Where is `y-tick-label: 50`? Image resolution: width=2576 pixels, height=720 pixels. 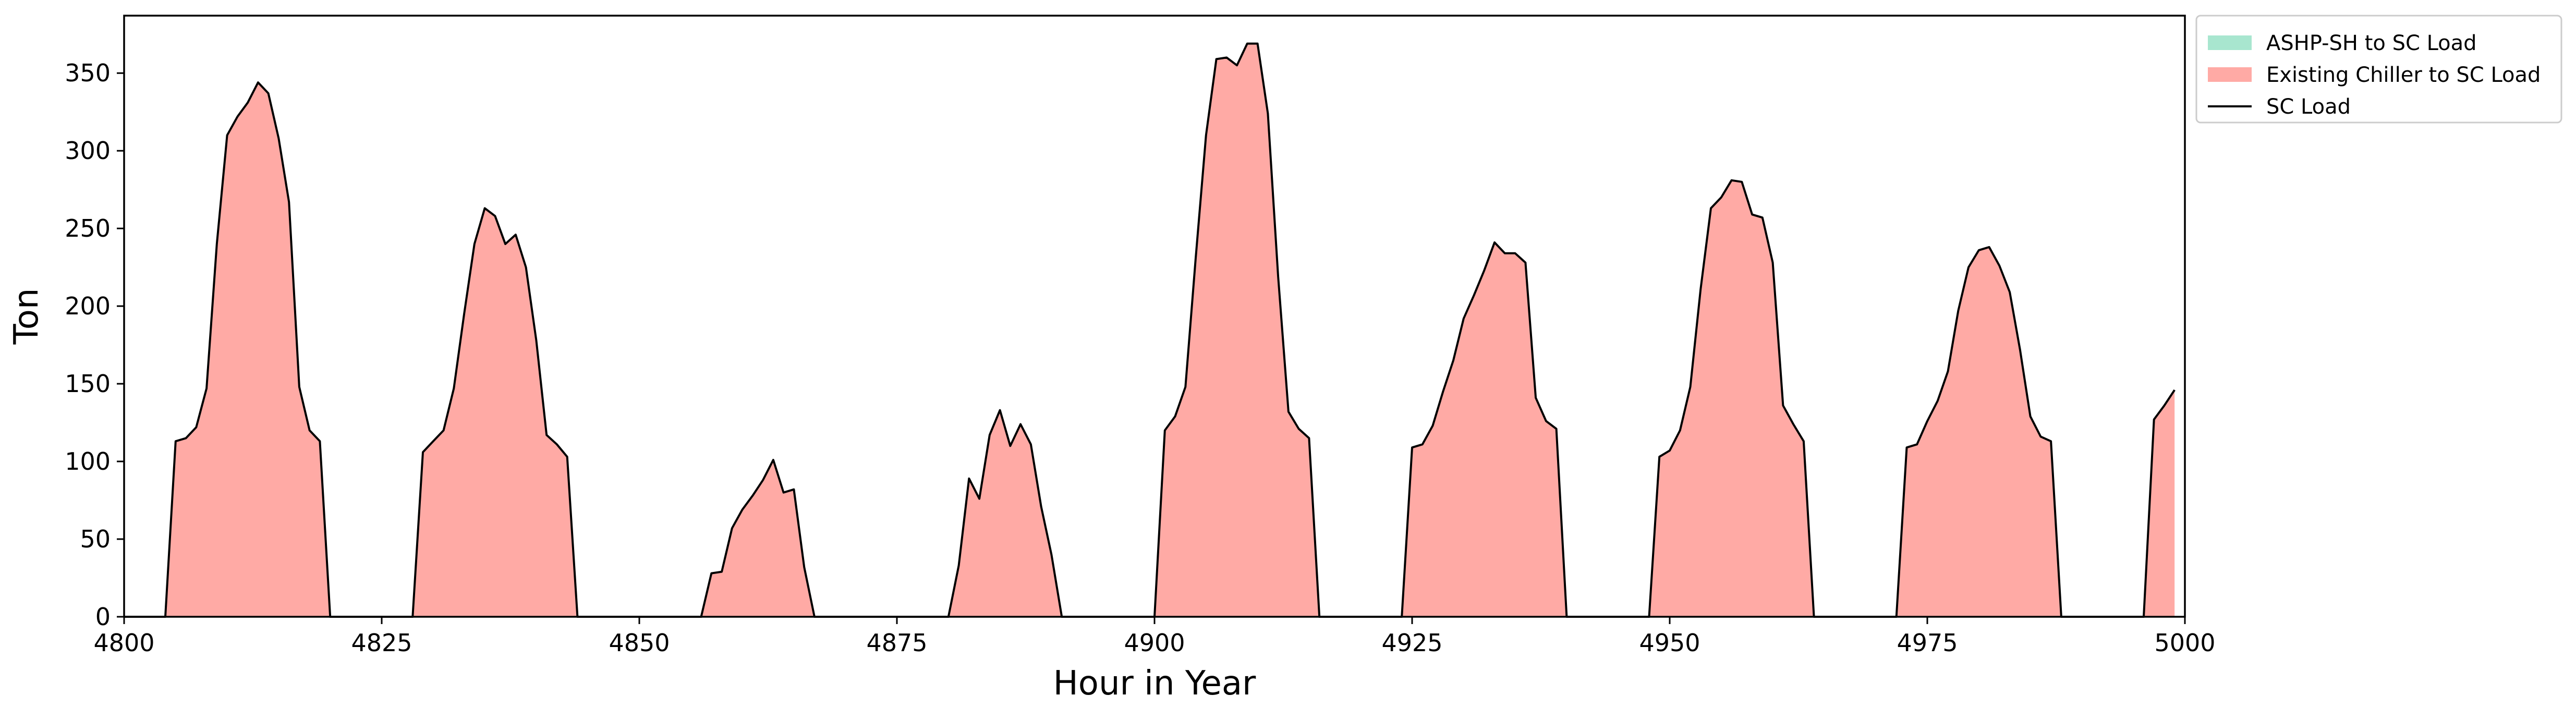 y-tick-label: 50 is located at coordinates (95, 539).